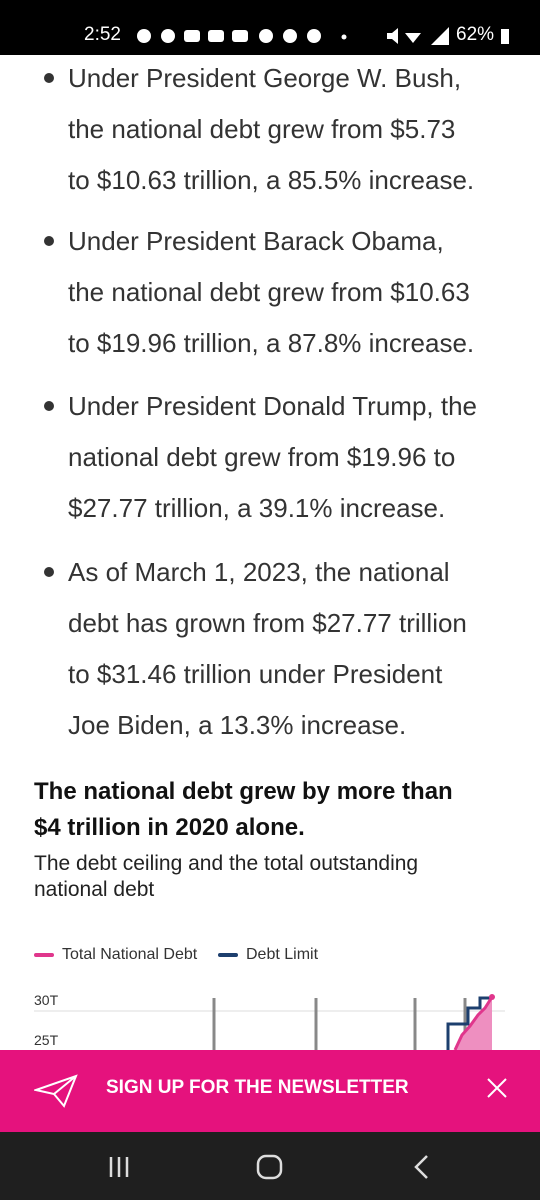 The image size is (540, 1200). Describe the element at coordinates (94, 889) in the screenshot. I see `chart-subtitle: national debt` at that location.